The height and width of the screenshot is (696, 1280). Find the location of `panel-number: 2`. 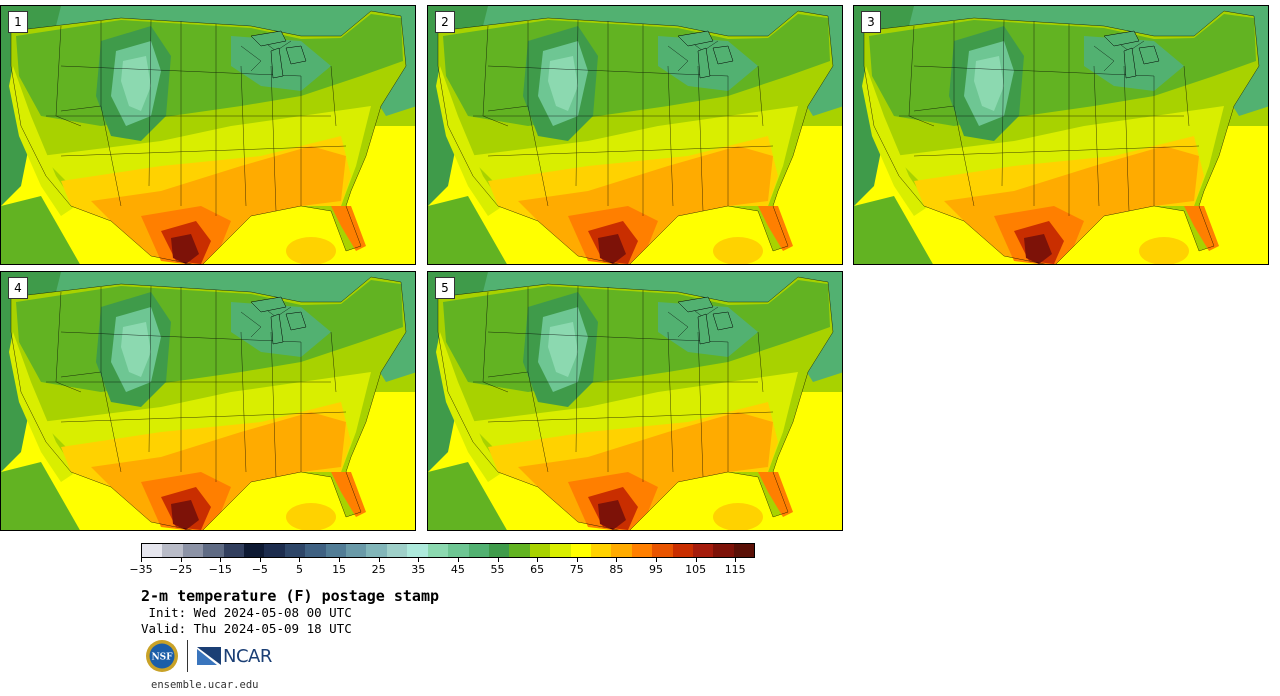

panel-number: 2 is located at coordinates (445, 22).